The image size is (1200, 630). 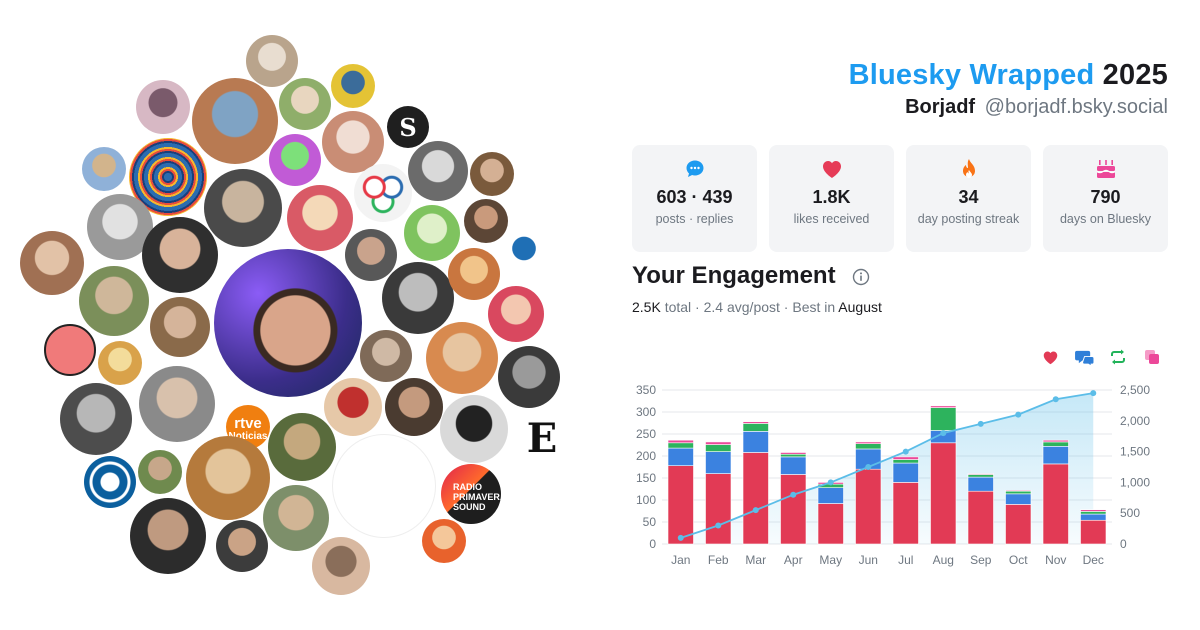 What do you see at coordinates (168, 536) in the screenshot?
I see `avatar-dark-shirt-man` at bounding box center [168, 536].